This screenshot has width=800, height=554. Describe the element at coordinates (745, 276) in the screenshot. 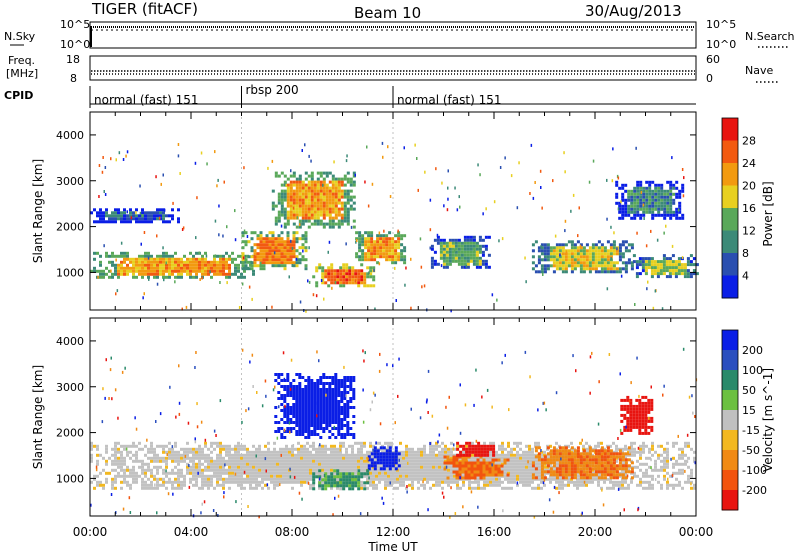

I see `colorbar-tick-label: 4` at that location.